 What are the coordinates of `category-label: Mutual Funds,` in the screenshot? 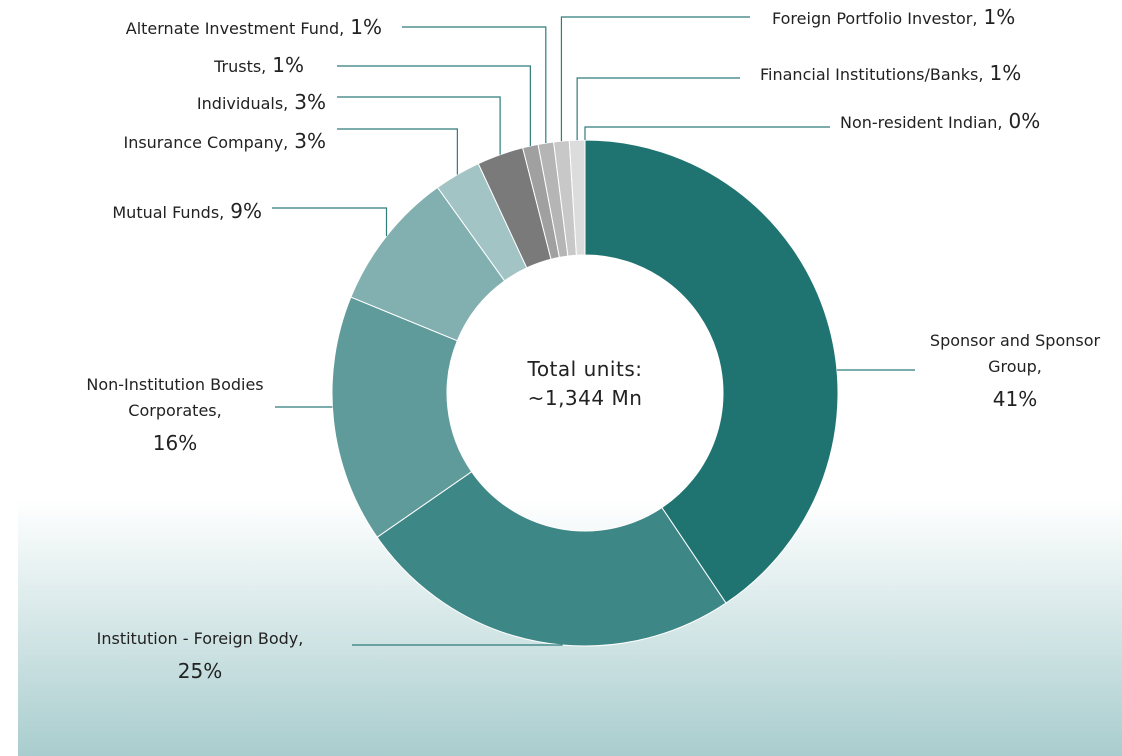 It's located at (168, 212).